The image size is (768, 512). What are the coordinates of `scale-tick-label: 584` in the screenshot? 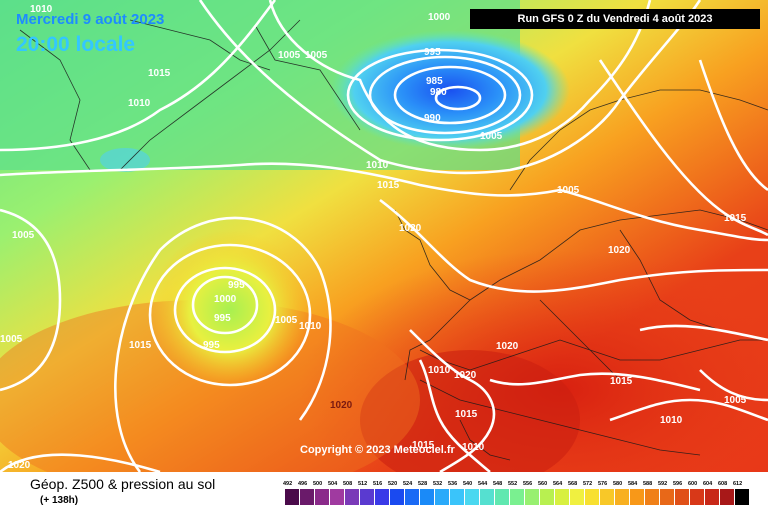 It's located at (633, 484).